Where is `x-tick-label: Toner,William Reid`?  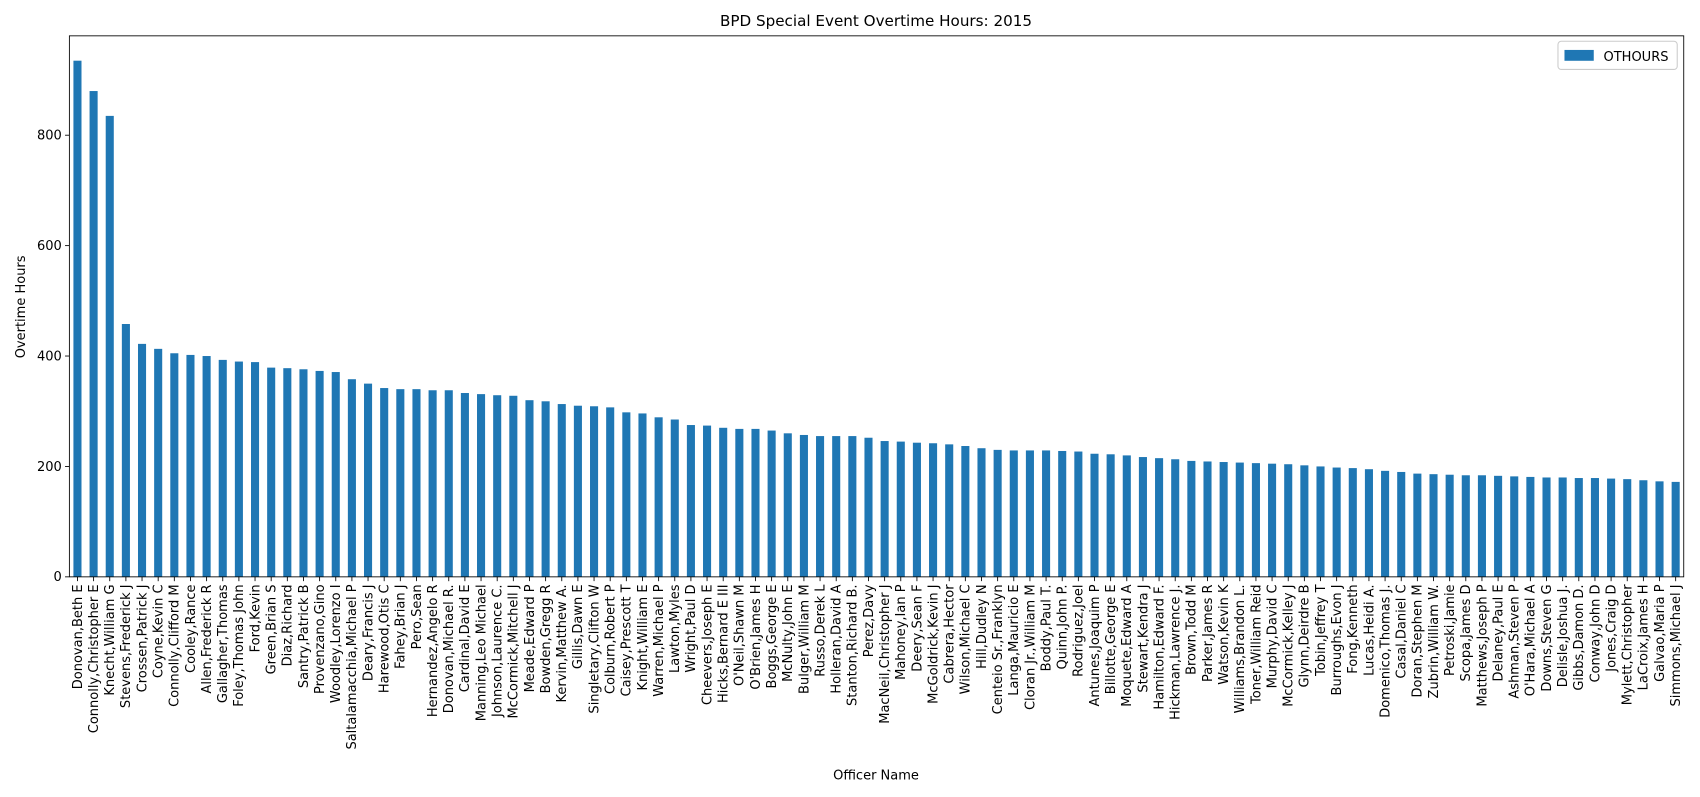 x-tick-label: Toner,William Reid is located at coordinates (1256, 644).